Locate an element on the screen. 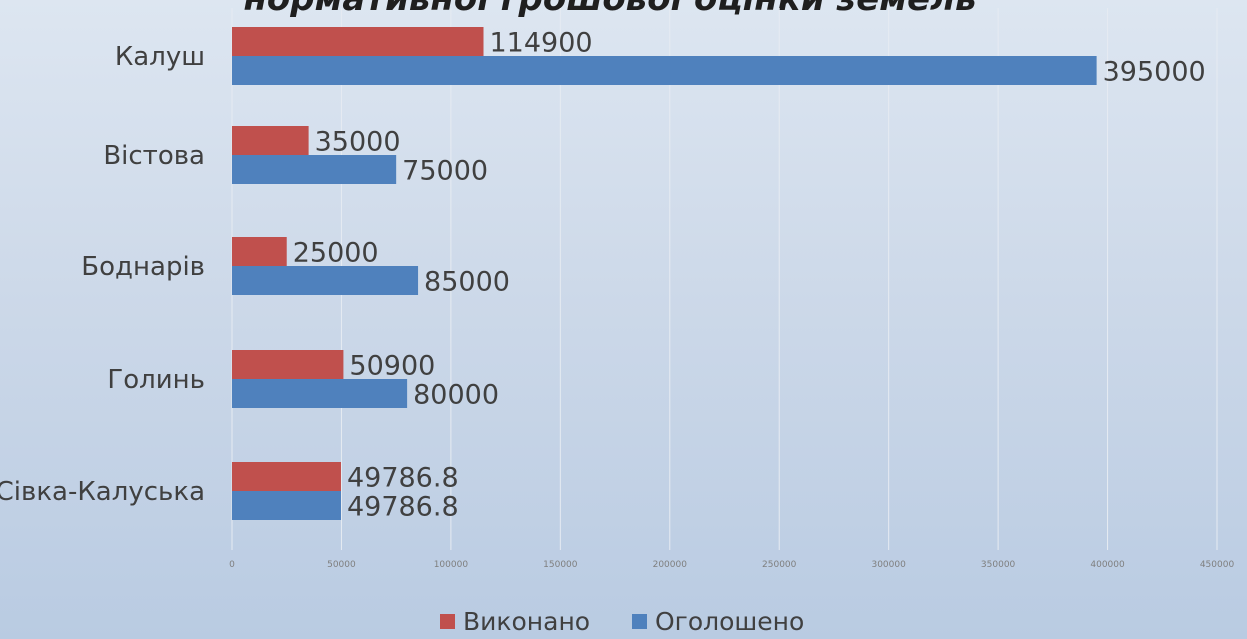  category-label: Голинь is located at coordinates (156, 380).